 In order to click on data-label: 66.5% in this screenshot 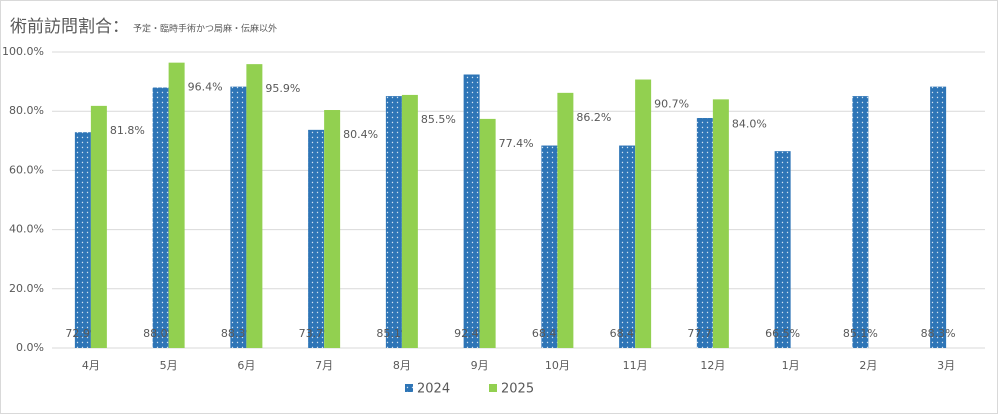, I will do `click(782, 333)`.